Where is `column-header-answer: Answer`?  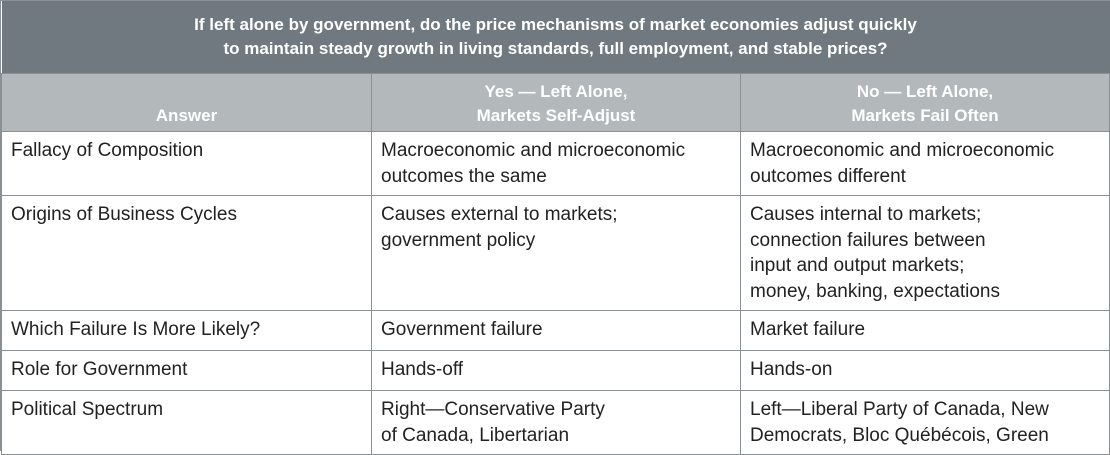 column-header-answer: Answer is located at coordinates (186, 102).